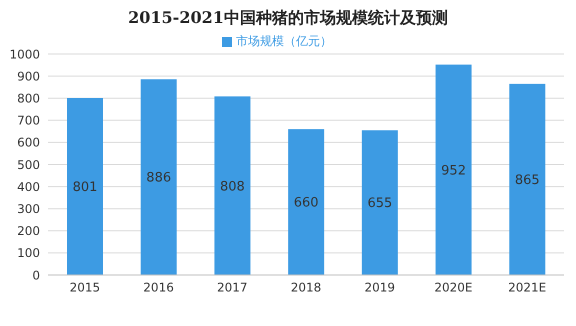 This screenshot has width=576, height=326. I want to click on y-tick-label: 900, so click(28, 76).